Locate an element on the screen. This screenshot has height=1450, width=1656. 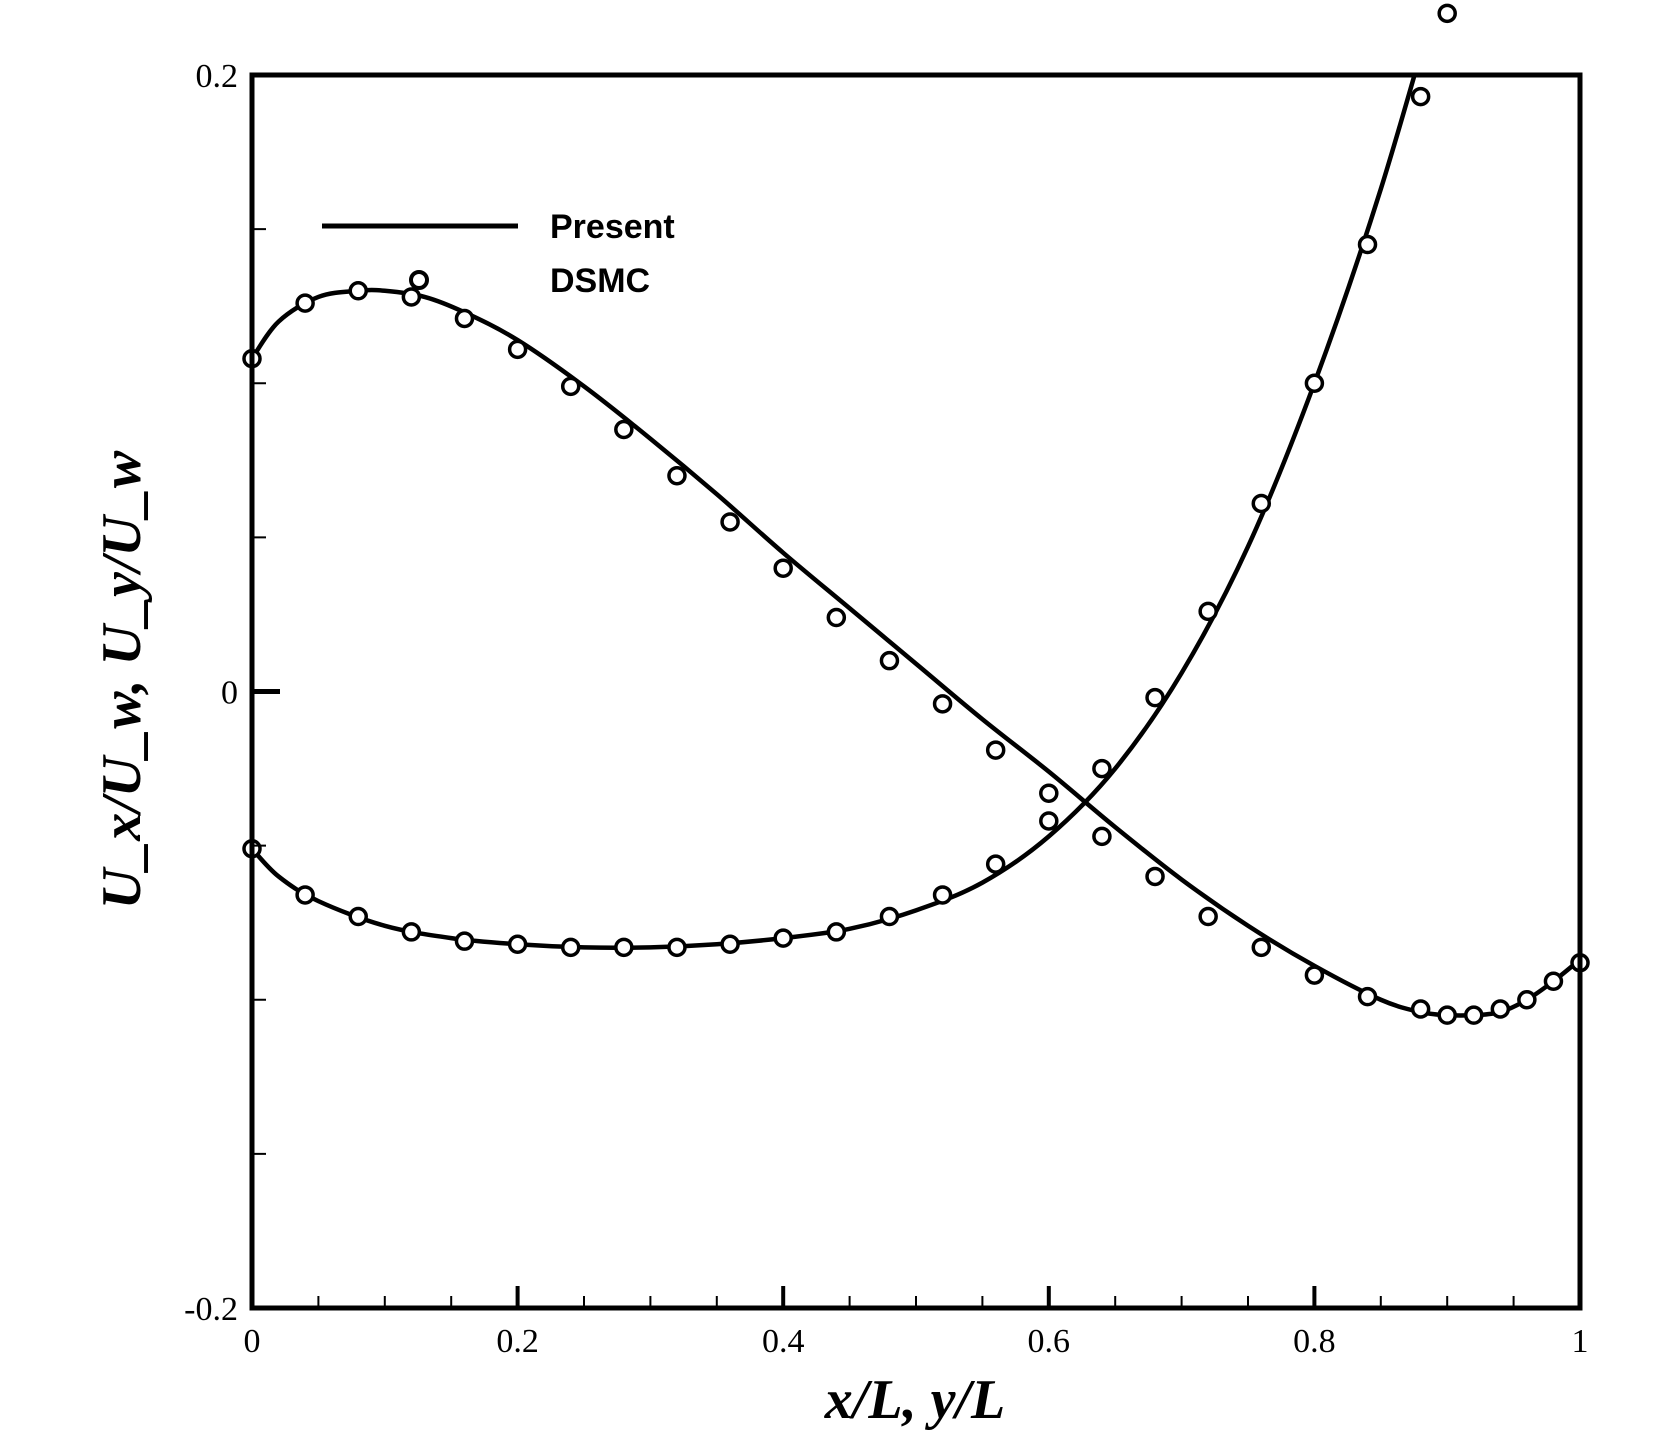
legend-label-dsmc: DSMC is located at coordinates (600, 281).